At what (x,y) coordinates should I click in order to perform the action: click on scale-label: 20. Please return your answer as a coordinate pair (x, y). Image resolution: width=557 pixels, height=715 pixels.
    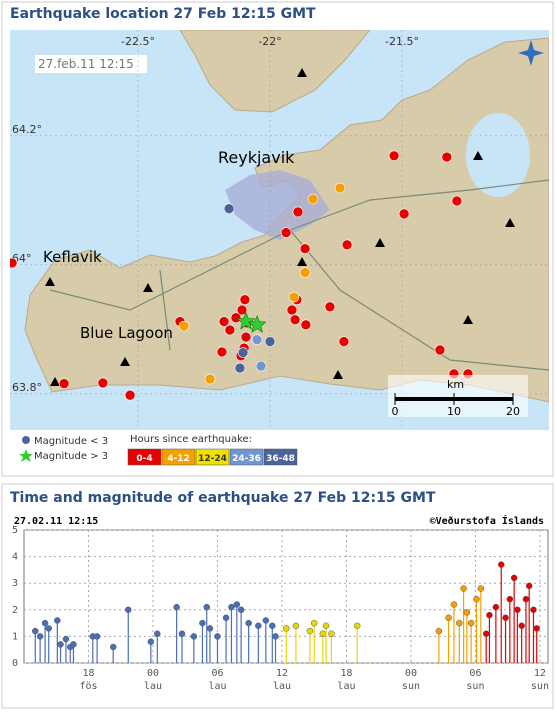
    Looking at the image, I should click on (513, 411).